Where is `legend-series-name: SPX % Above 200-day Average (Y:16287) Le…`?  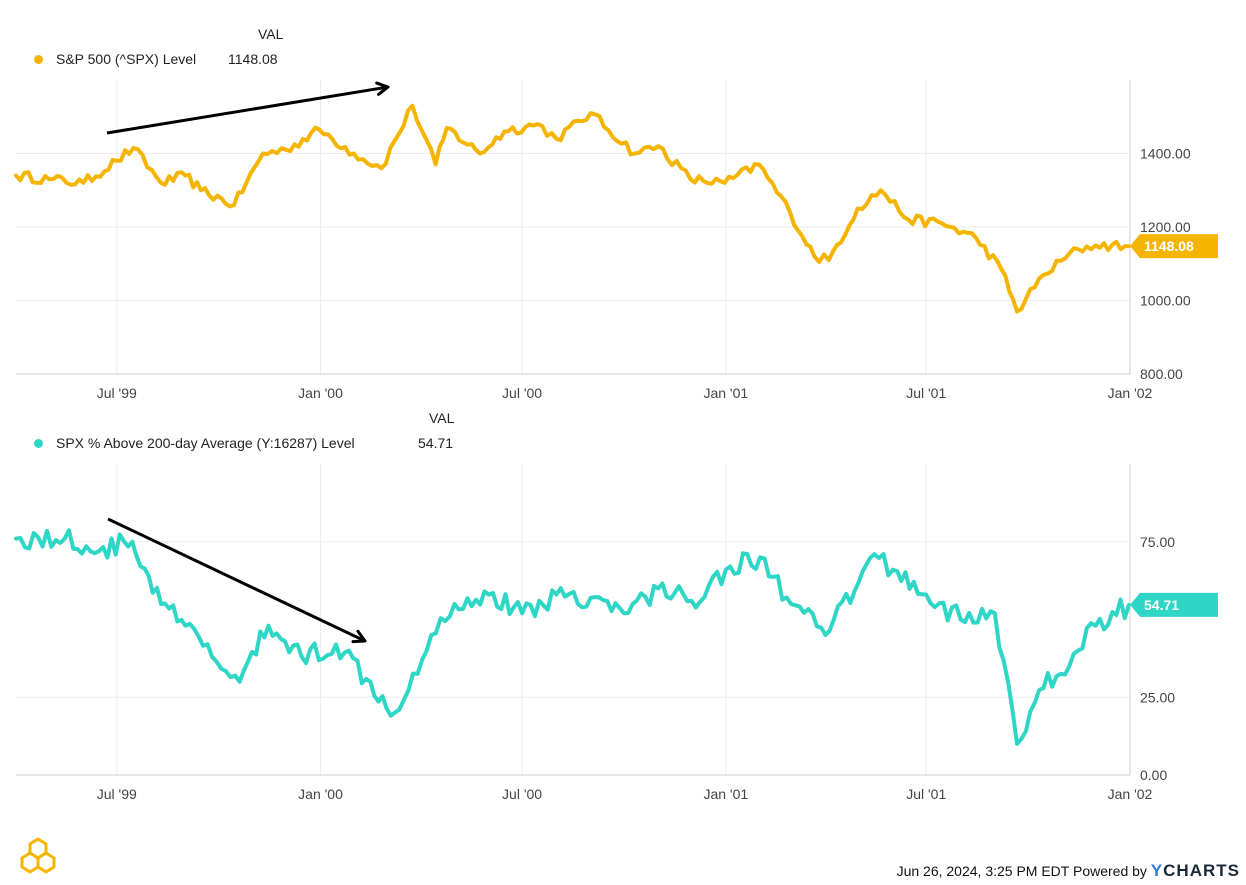 legend-series-name: SPX % Above 200-day Average (Y:16287) Le… is located at coordinates (205, 443).